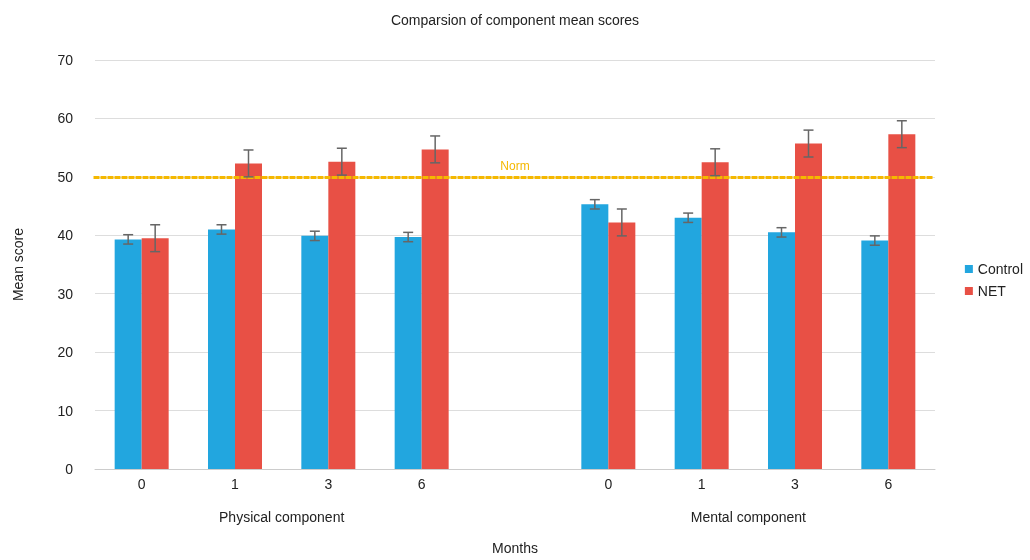 The height and width of the screenshot is (560, 1030). What do you see at coordinates (65, 352) in the screenshot?
I see `y-tick-label: 20` at bounding box center [65, 352].